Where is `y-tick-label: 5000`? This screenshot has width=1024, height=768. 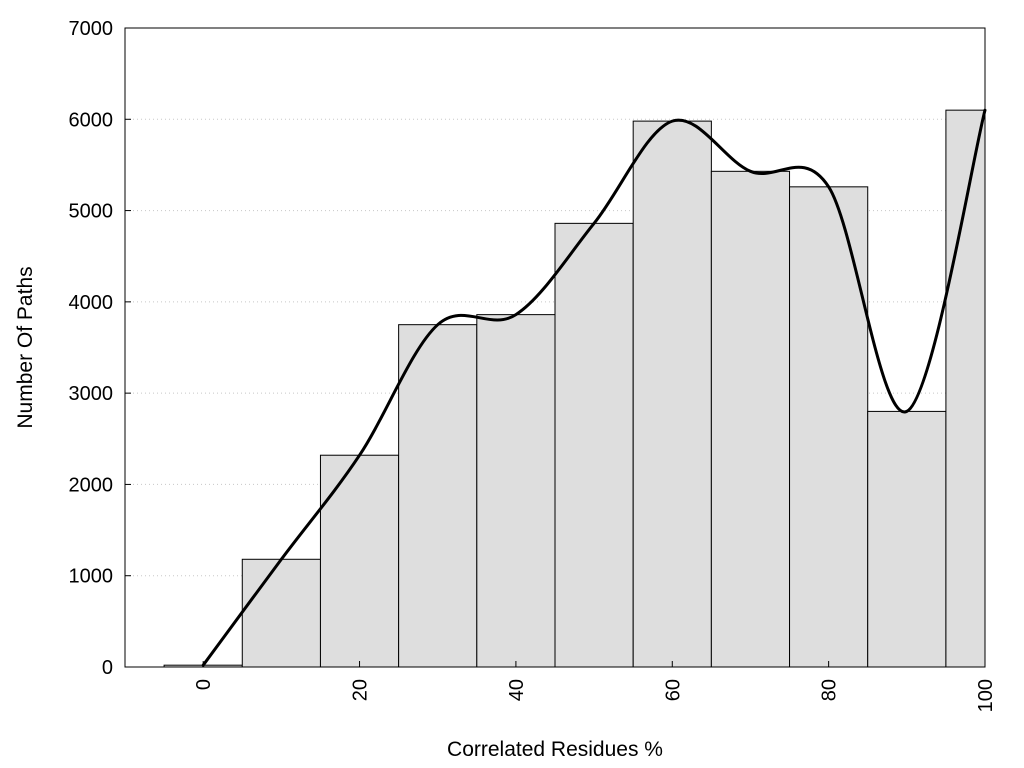 y-tick-label: 5000 is located at coordinates (91, 212).